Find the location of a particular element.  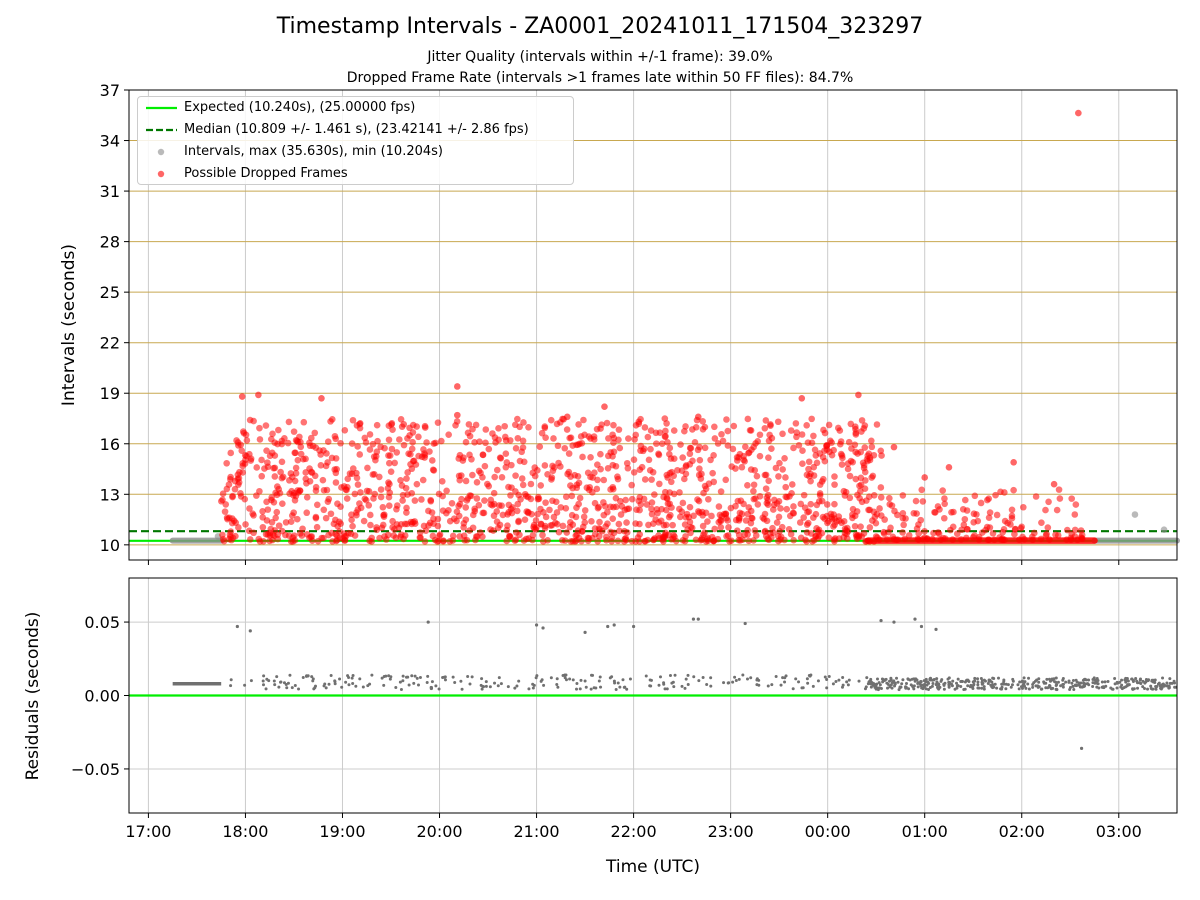

intervals-y-tick-label: 28 is located at coordinates (110, 242).